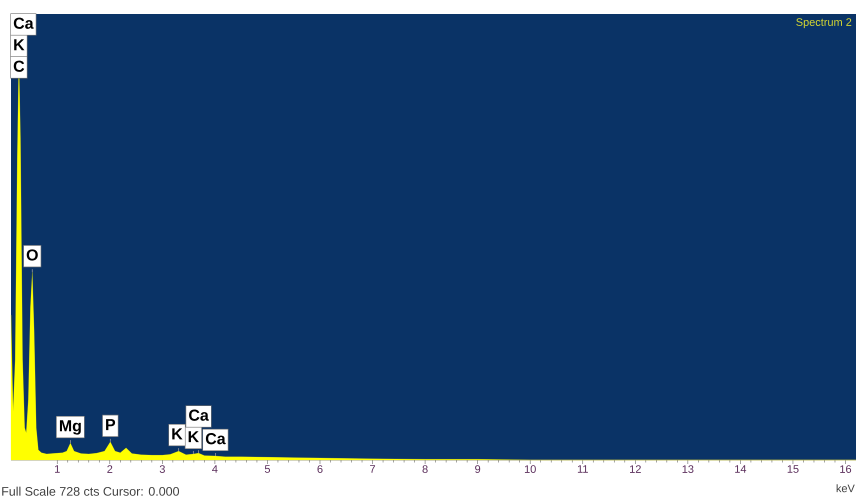 The width and height of the screenshot is (856, 497). Describe the element at coordinates (91, 491) in the screenshot. I see `text: Full Scale 728 cts Cursor: 0.000` at that location.